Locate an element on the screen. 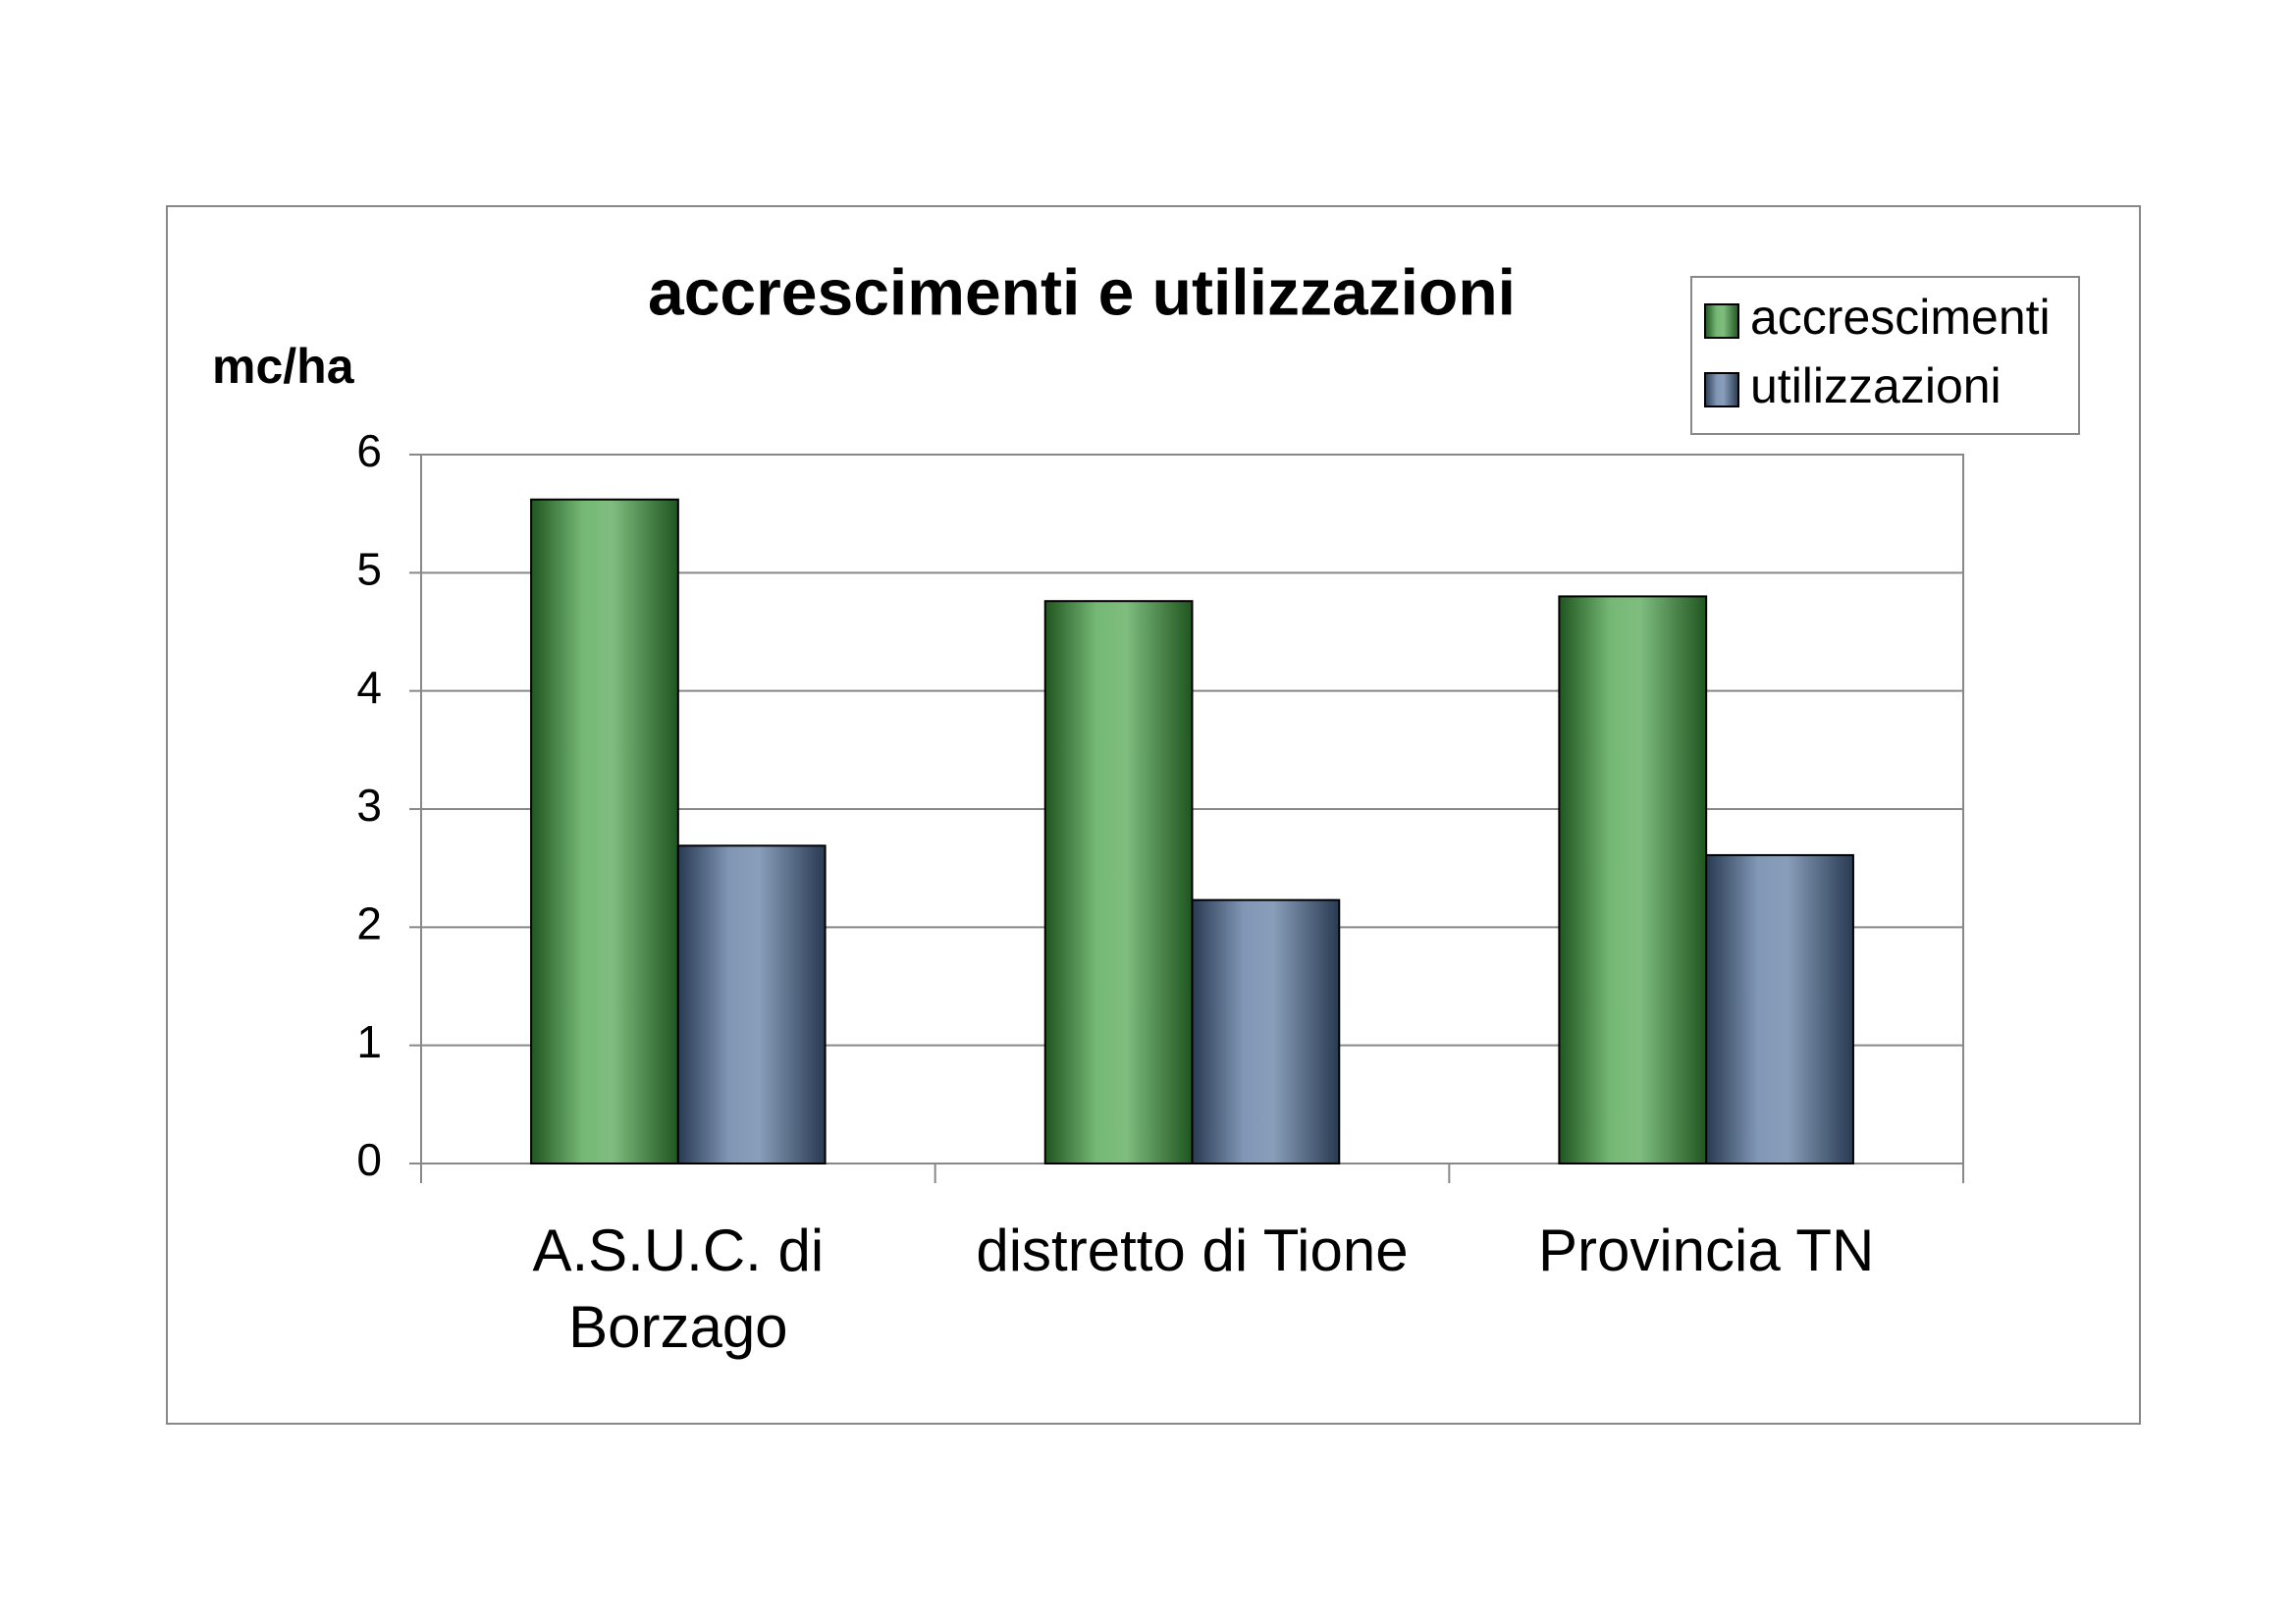 The width and height of the screenshot is (2296, 1624). y-tick-label: 0 is located at coordinates (369, 1159).